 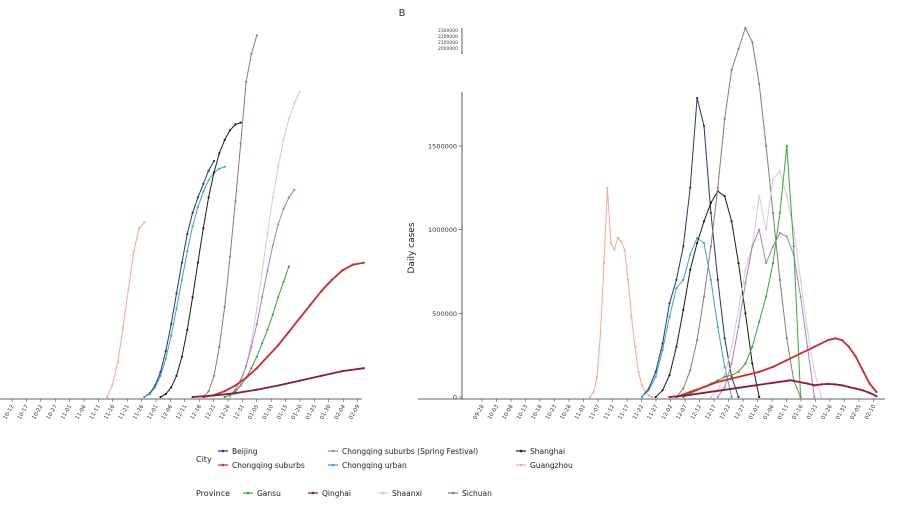 What do you see at coordinates (769, 412) in the screenshot?
I see `x-tick-label: 01-06` at bounding box center [769, 412].